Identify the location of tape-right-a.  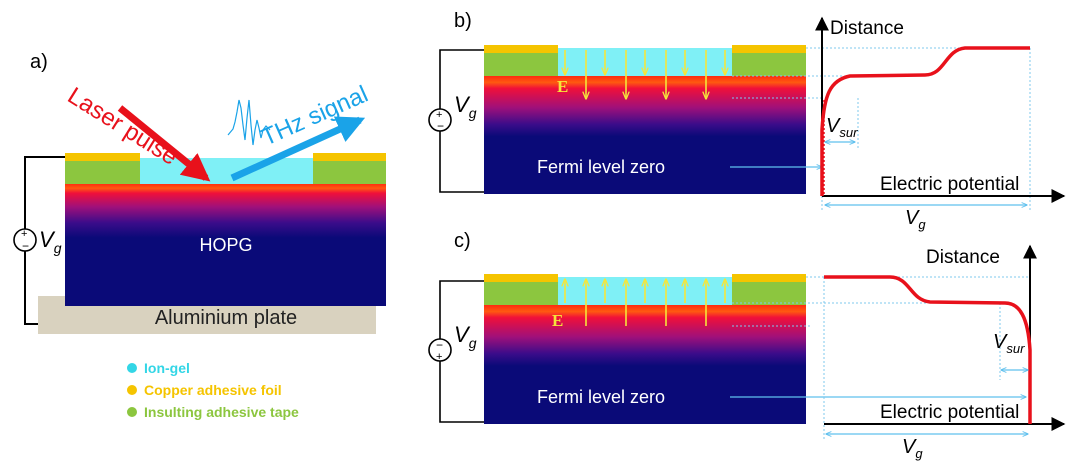
(349, 172).